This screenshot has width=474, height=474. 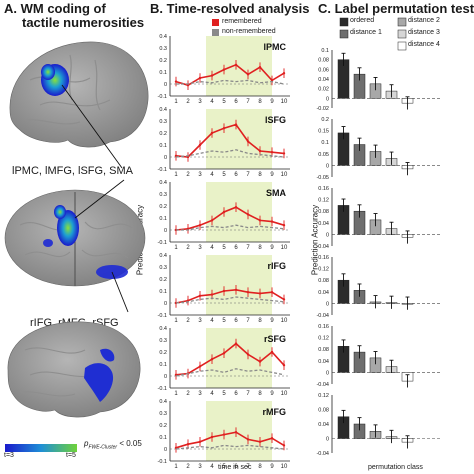 I want to click on line-chart-sma: 0.4 0.3 0.2 0.1 0 -0.1 1 2 3 4 5 6 7 8 9 10 SMA, so click(x=224, y=215).